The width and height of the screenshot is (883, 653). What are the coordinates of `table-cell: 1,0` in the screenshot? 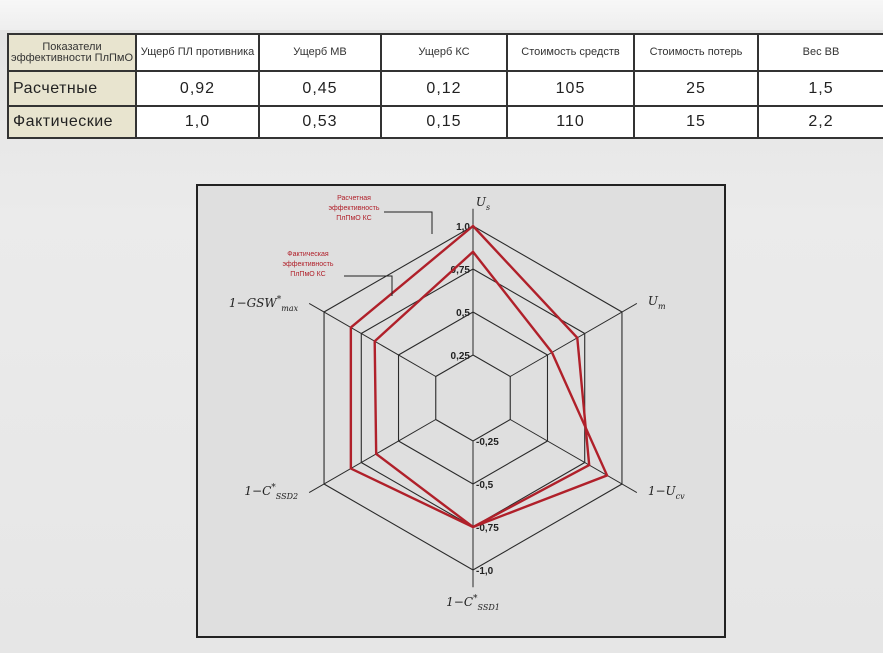 It's located at (197, 122).